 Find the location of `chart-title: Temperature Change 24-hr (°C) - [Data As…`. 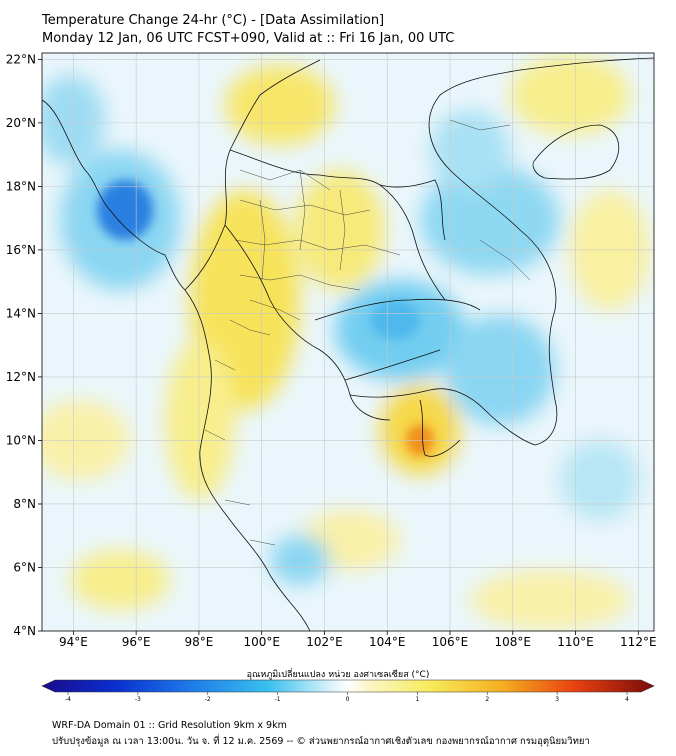

chart-title: Temperature Change 24-hr (°C) - [Data As… is located at coordinates (213, 20).